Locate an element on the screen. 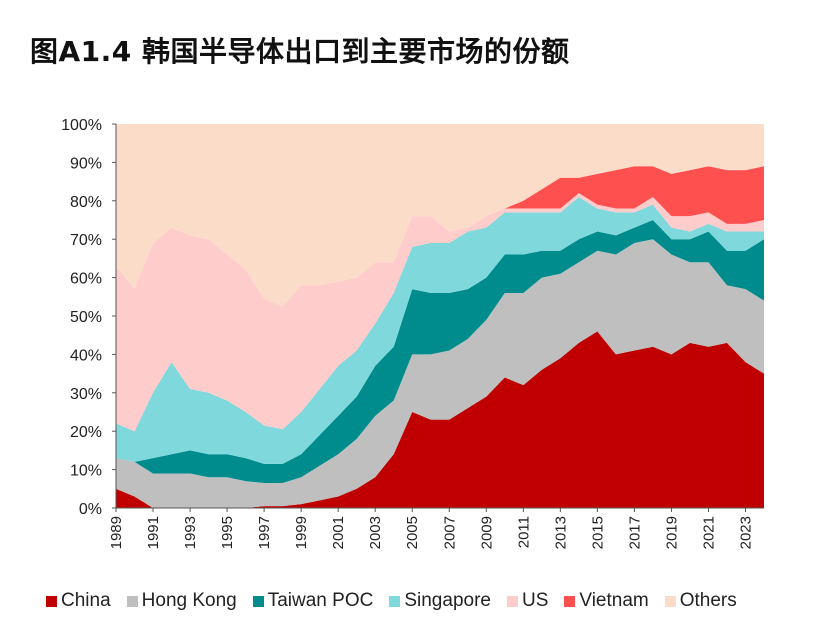 This screenshot has height=641, width=818. legend-item-china: China is located at coordinates (78, 601).